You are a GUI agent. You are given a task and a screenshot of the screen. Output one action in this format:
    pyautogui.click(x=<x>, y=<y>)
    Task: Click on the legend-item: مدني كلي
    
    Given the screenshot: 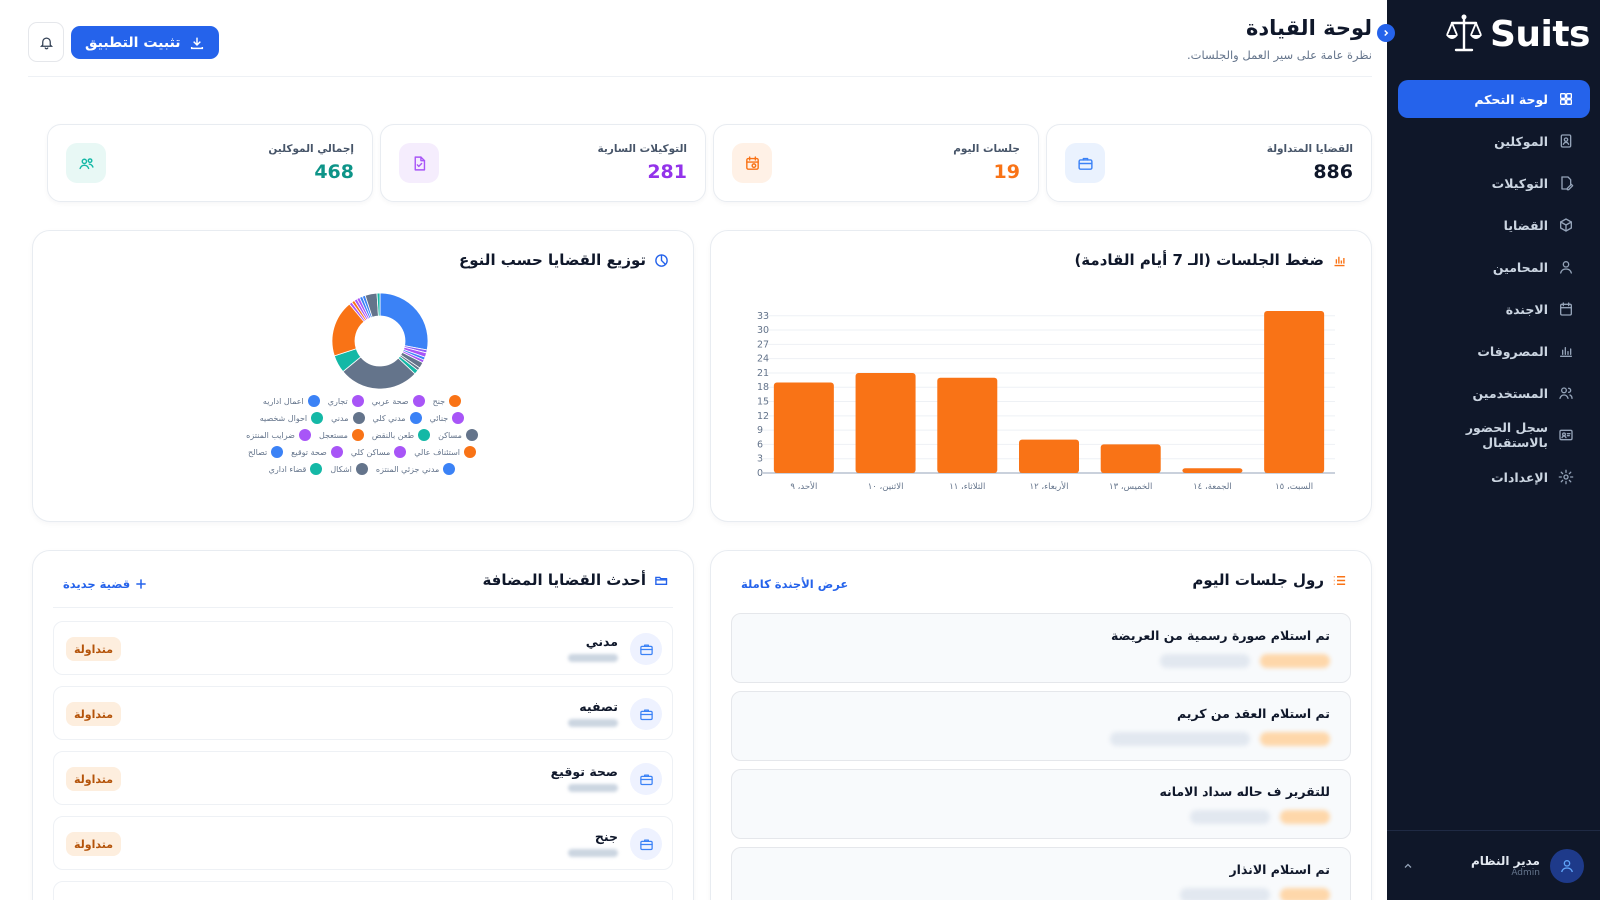 What is the action you would take?
    pyautogui.click(x=397, y=418)
    